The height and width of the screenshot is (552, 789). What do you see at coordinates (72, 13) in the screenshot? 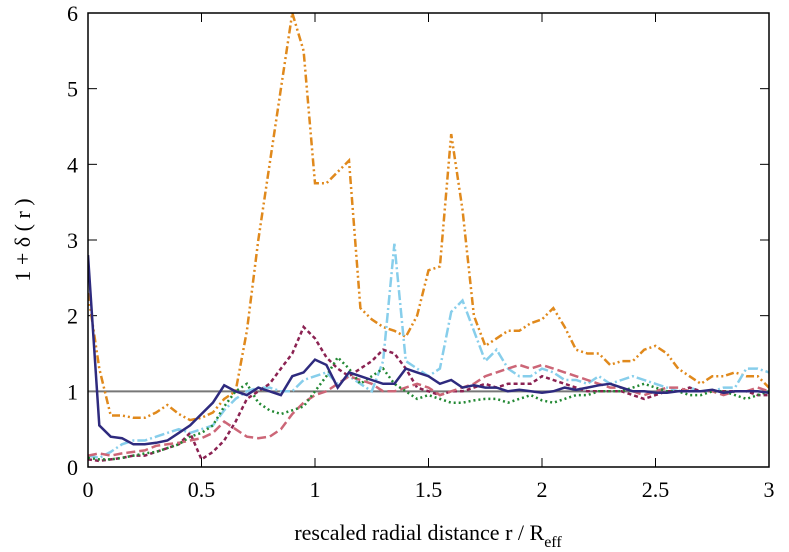
I see `y-tick-label: 6` at bounding box center [72, 13].